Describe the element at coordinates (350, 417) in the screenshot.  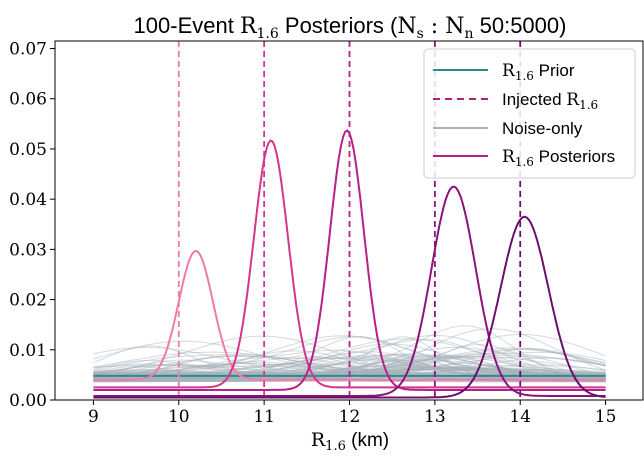
I see `x-tick-label: 12` at that location.